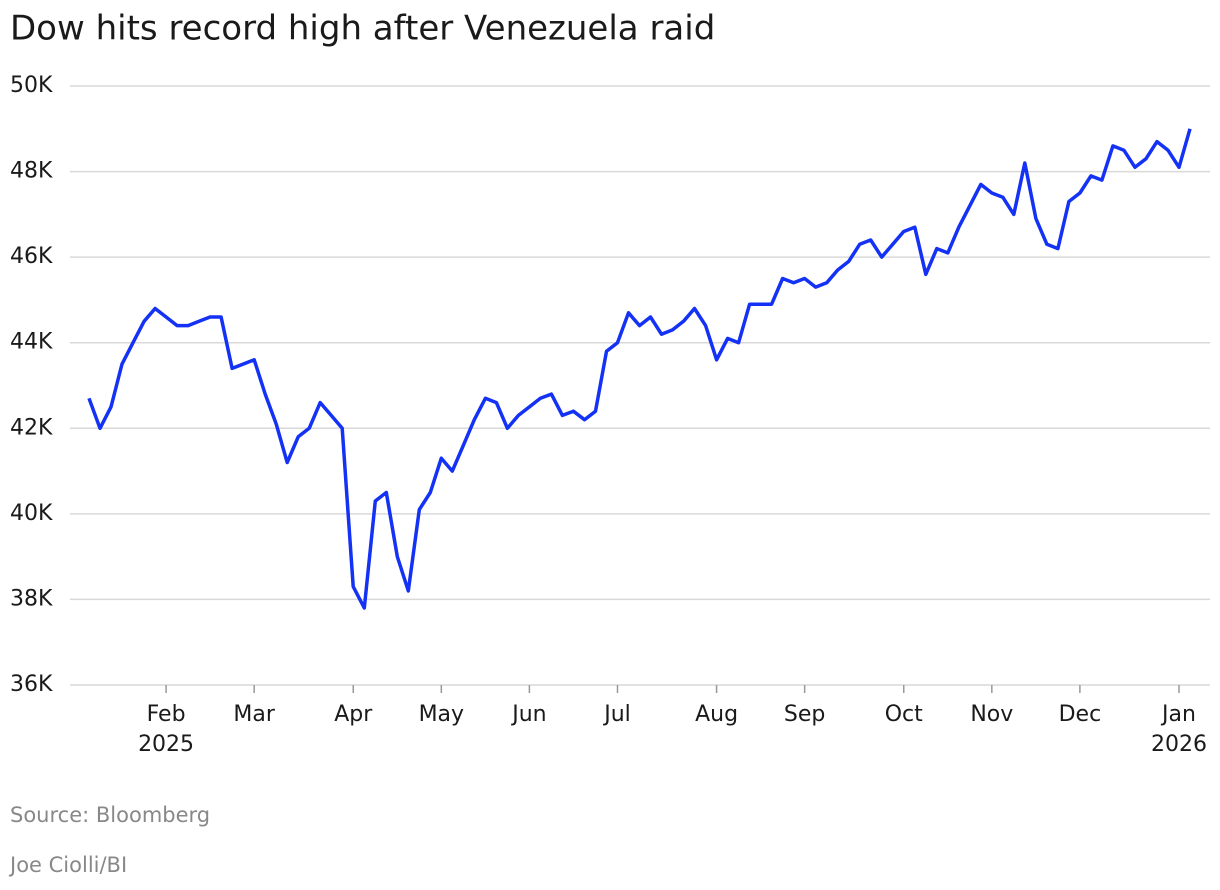  I want to click on x-tick-label: Apr, so click(353, 714).